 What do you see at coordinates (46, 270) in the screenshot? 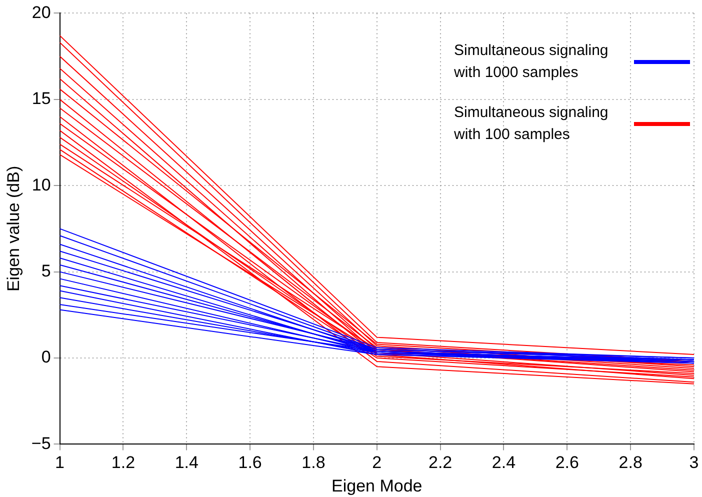
I see `y-tick-label: 5` at bounding box center [46, 270].